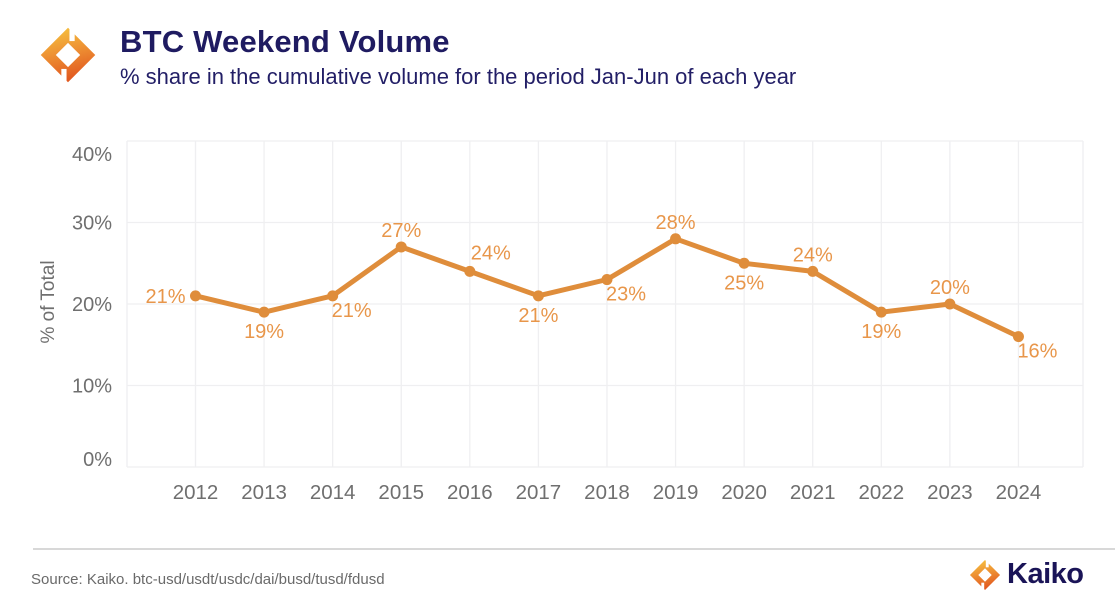  I want to click on data-point-2021, so click(813, 271).